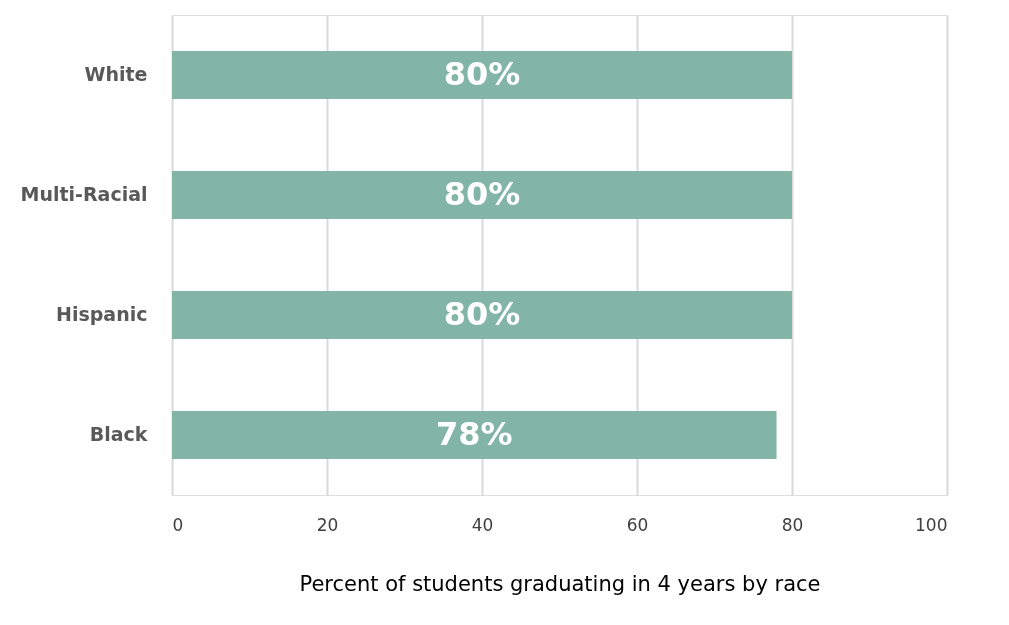 Image resolution: width=1009 pixels, height=625 pixels. What do you see at coordinates (118, 434) in the screenshot?
I see `y-tick-label: Black` at bounding box center [118, 434].